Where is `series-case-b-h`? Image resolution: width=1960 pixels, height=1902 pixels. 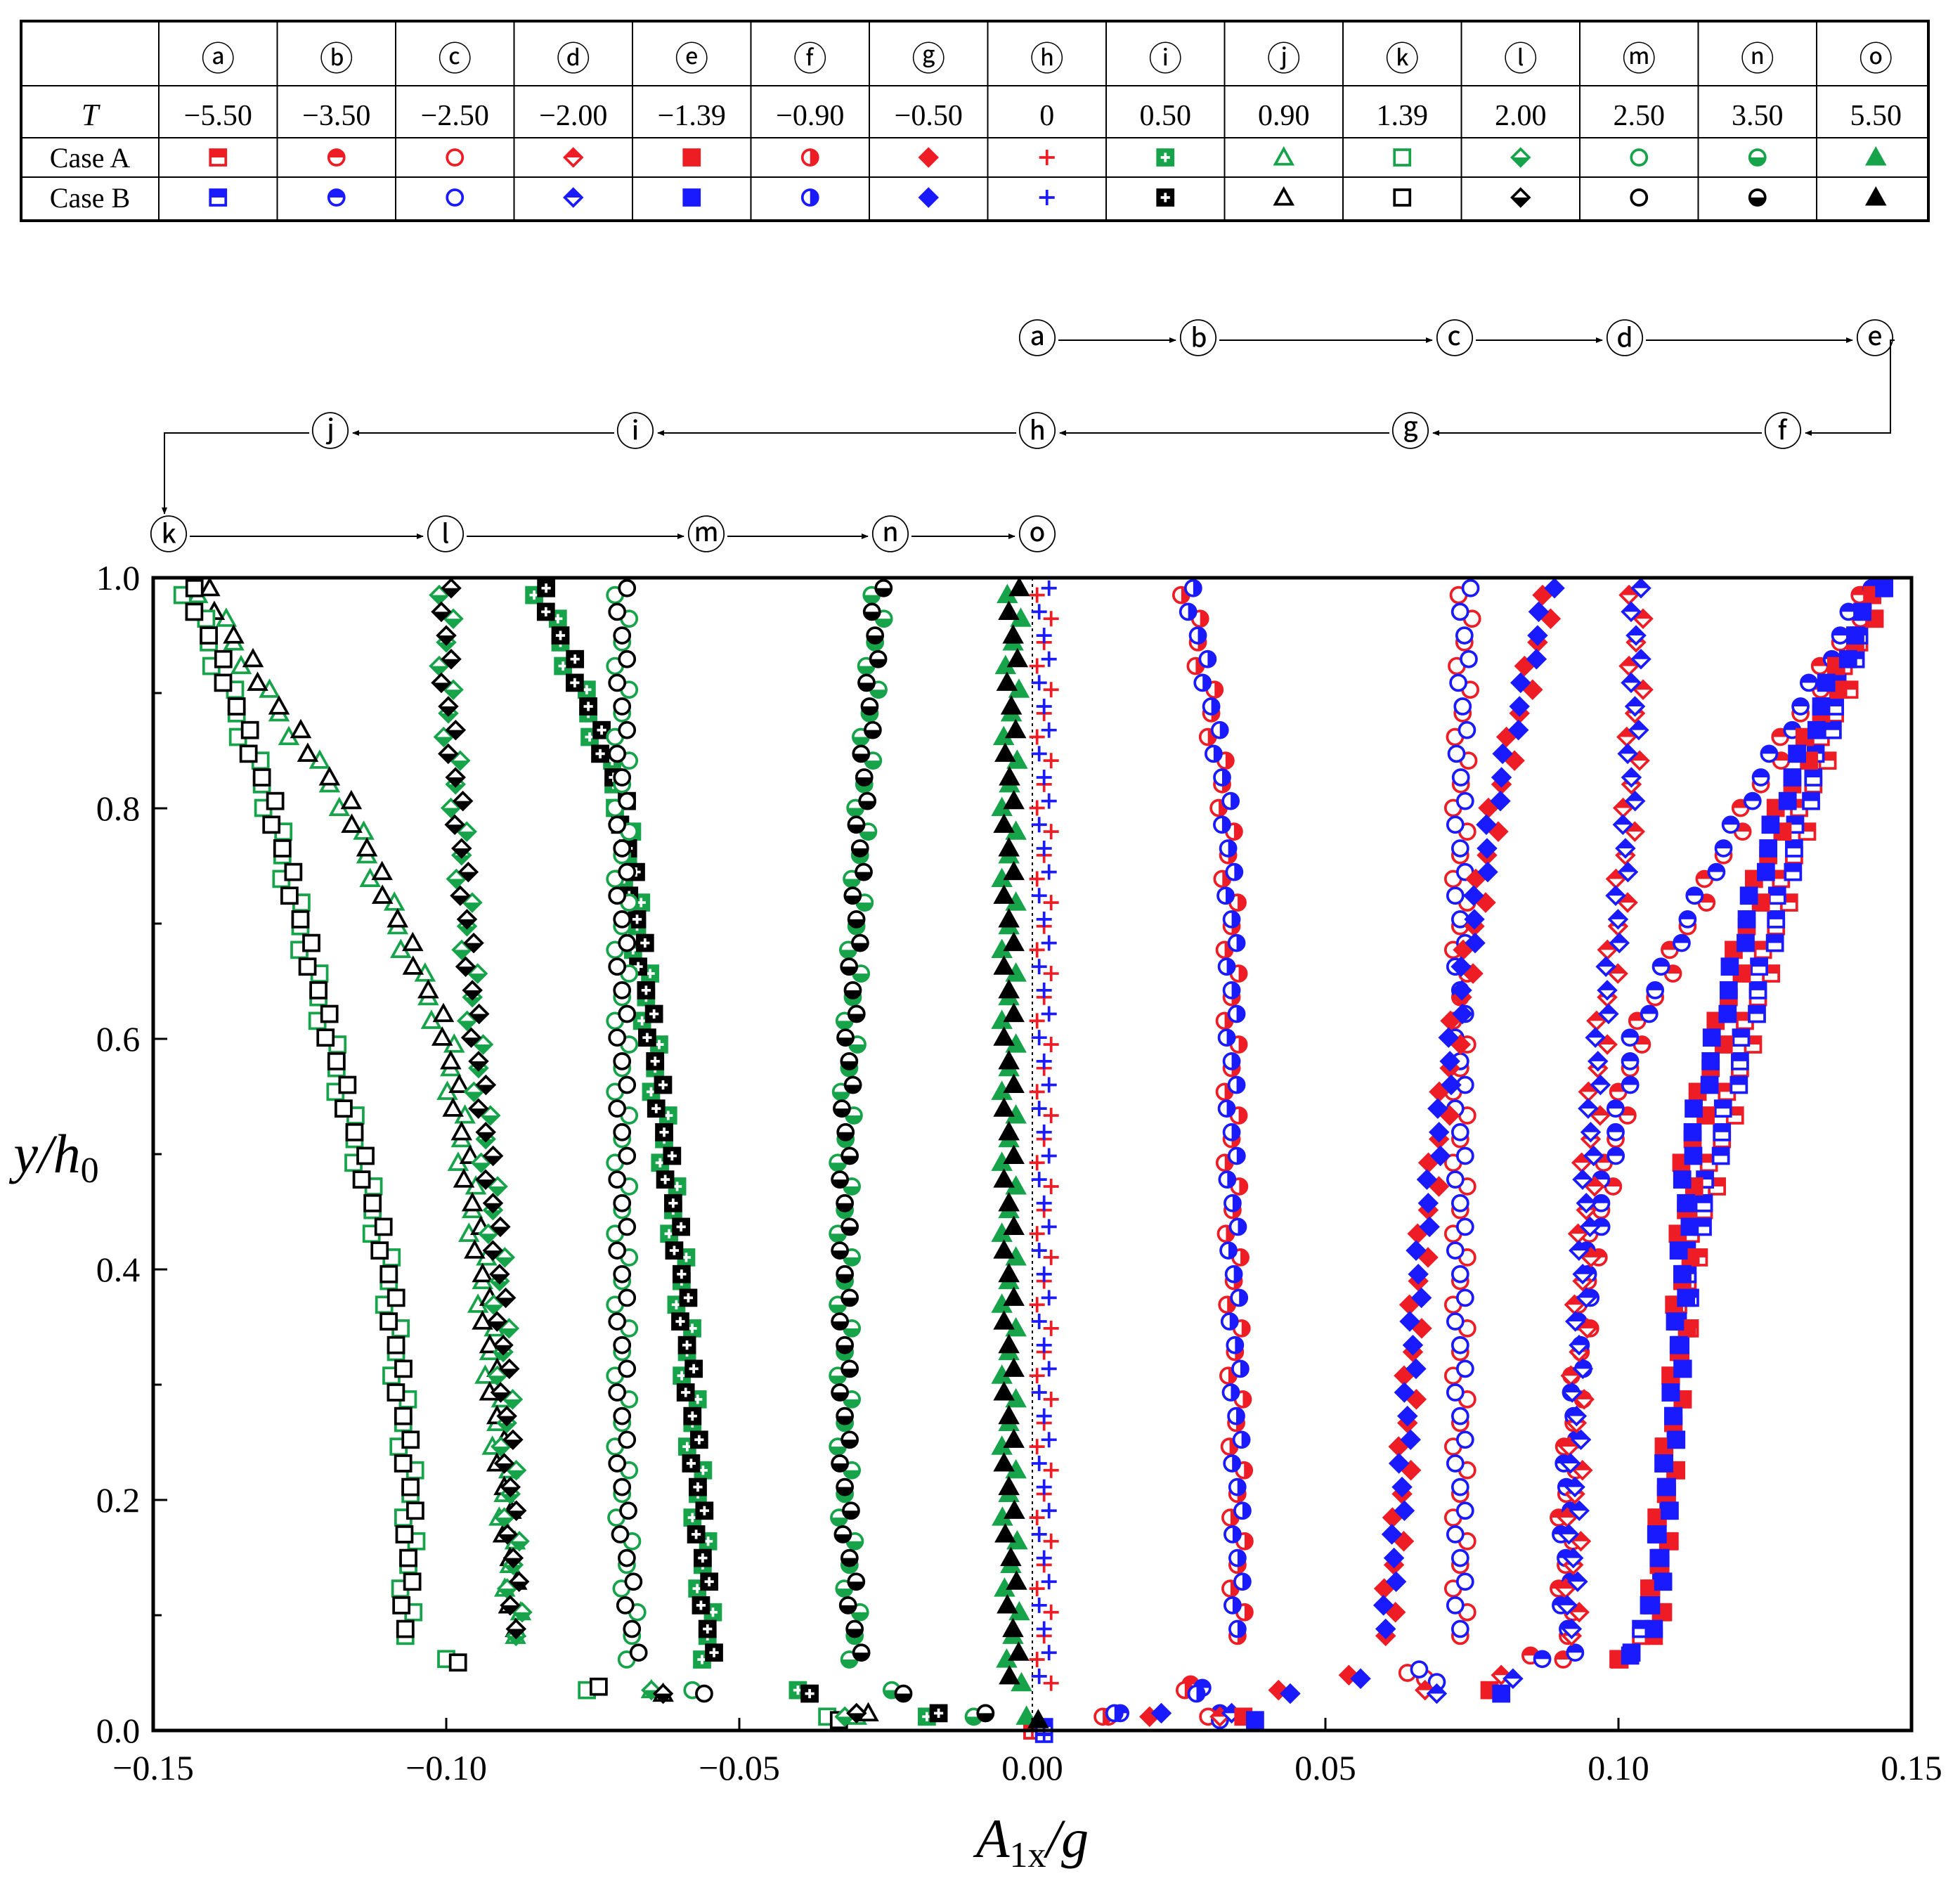 series-case-b-h is located at coordinates (1044, 1161).